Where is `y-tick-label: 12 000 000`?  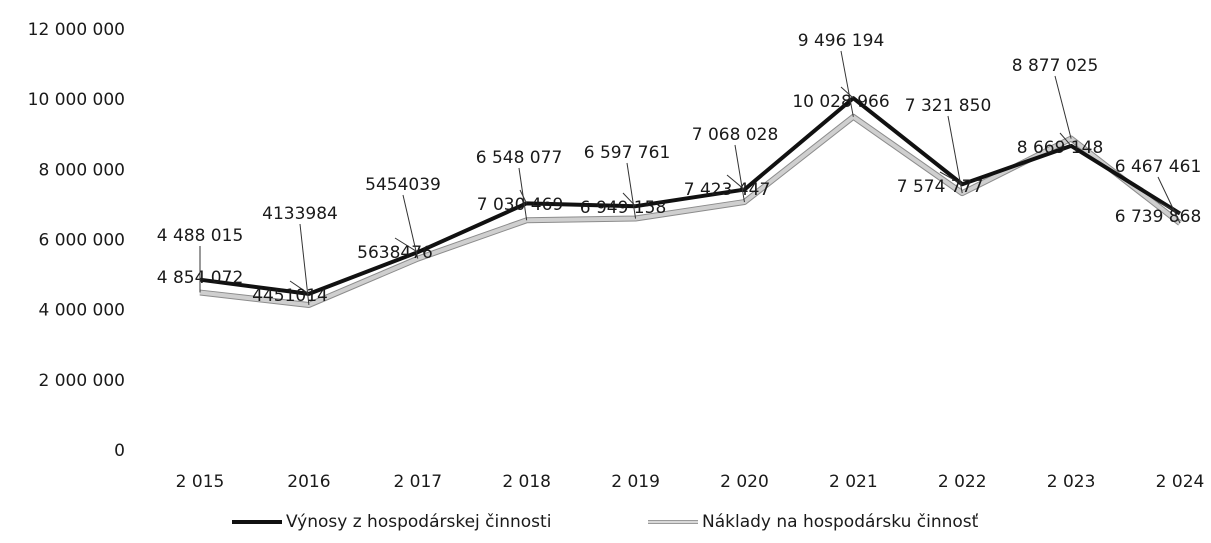
y-tick-label: 12 000 000 is located at coordinates (76, 30).